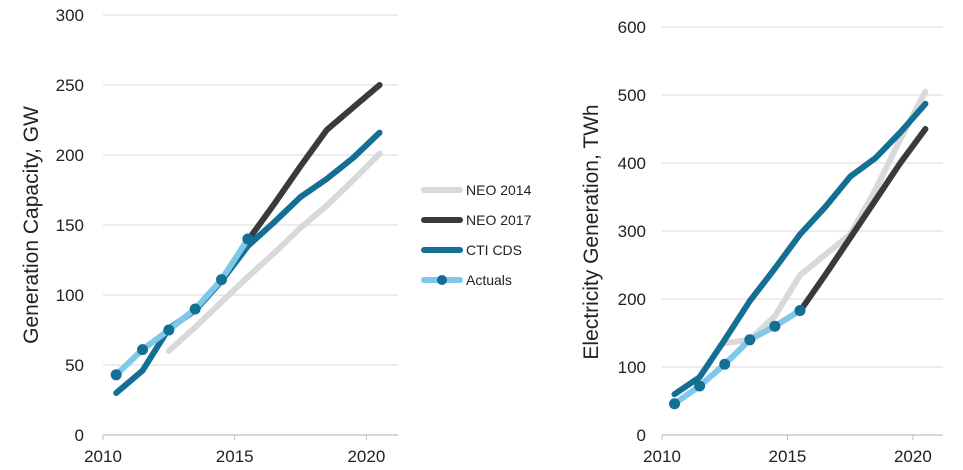  What do you see at coordinates (632, 163) in the screenshot?
I see `y-tick-label: 400` at bounding box center [632, 163].